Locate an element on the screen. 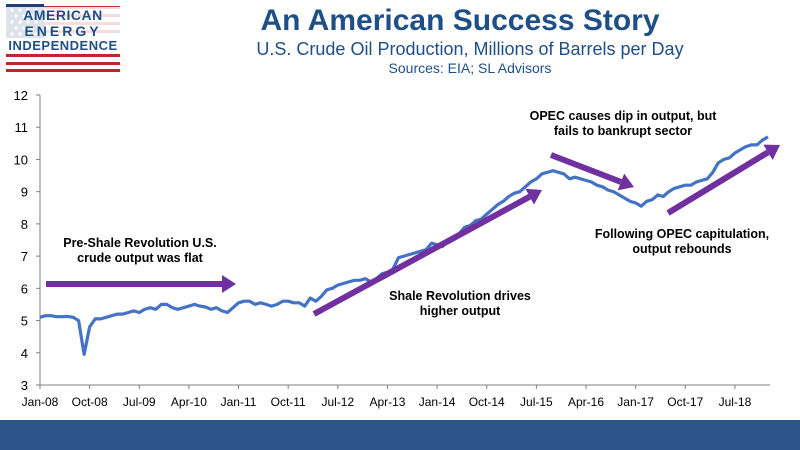  y-tick-label: 10 is located at coordinates (21, 159).